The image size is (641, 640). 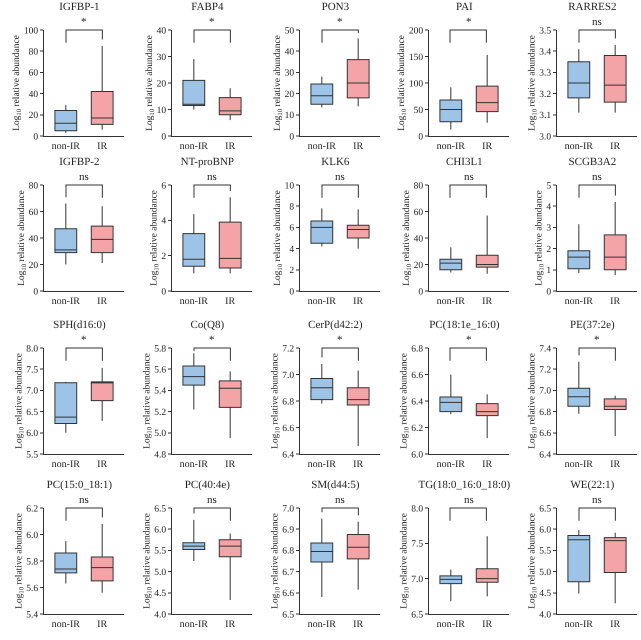 I want to click on y-tick-label: 6.6, so click(x=416, y=375).